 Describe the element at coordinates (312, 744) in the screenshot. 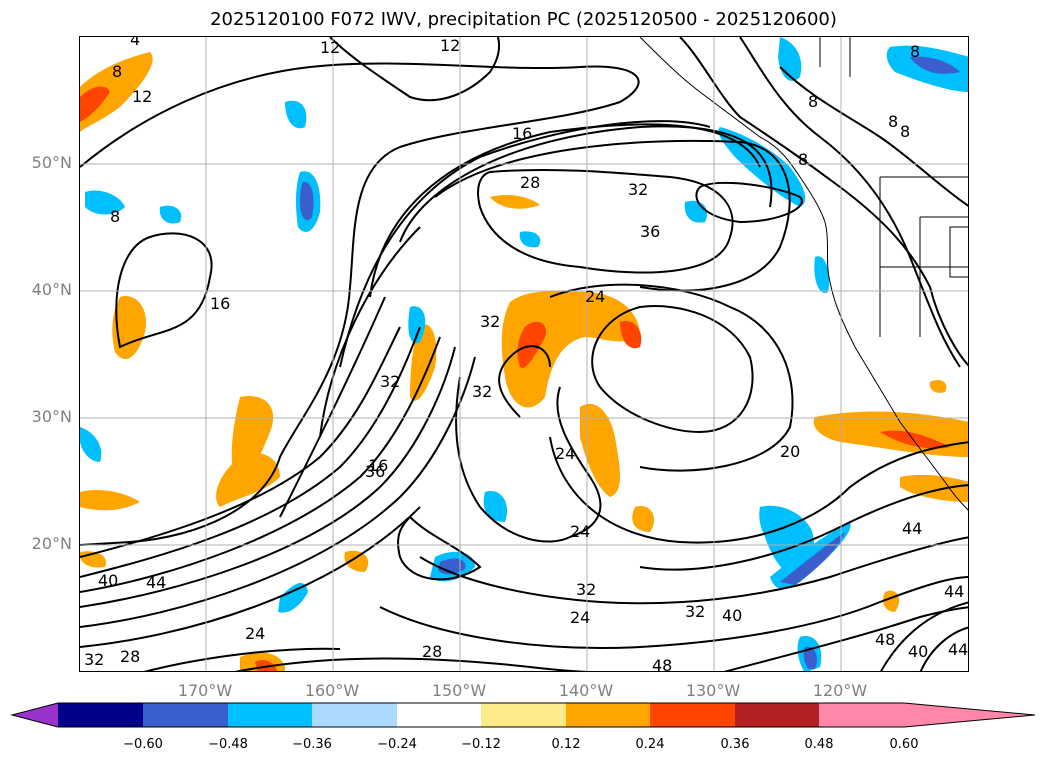

I see `colorbar-tick: −0.36` at that location.